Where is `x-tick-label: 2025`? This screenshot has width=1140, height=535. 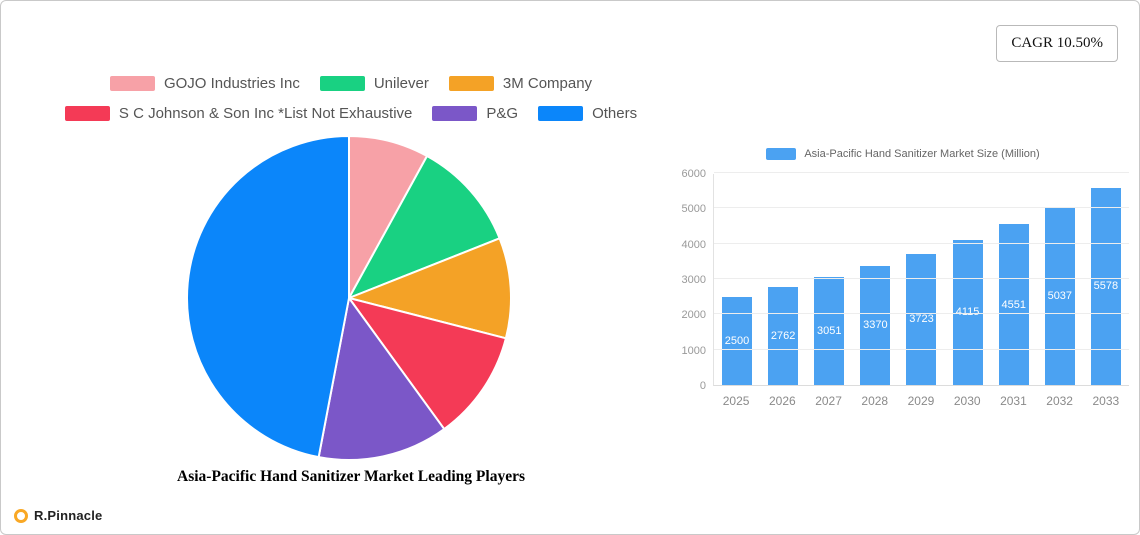 x-tick-label: 2025 is located at coordinates (736, 401).